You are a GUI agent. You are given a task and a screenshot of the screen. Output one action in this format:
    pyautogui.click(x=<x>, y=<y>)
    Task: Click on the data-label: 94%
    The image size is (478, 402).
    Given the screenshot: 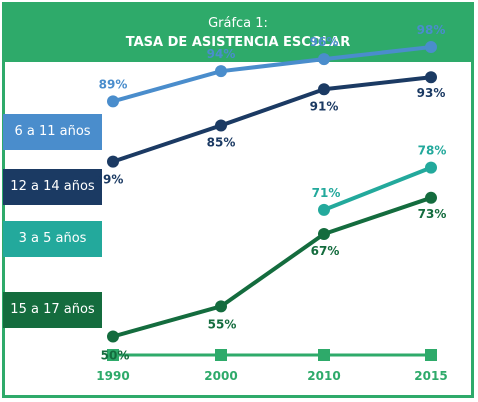 What is the action you would take?
    pyautogui.click(x=221, y=54)
    